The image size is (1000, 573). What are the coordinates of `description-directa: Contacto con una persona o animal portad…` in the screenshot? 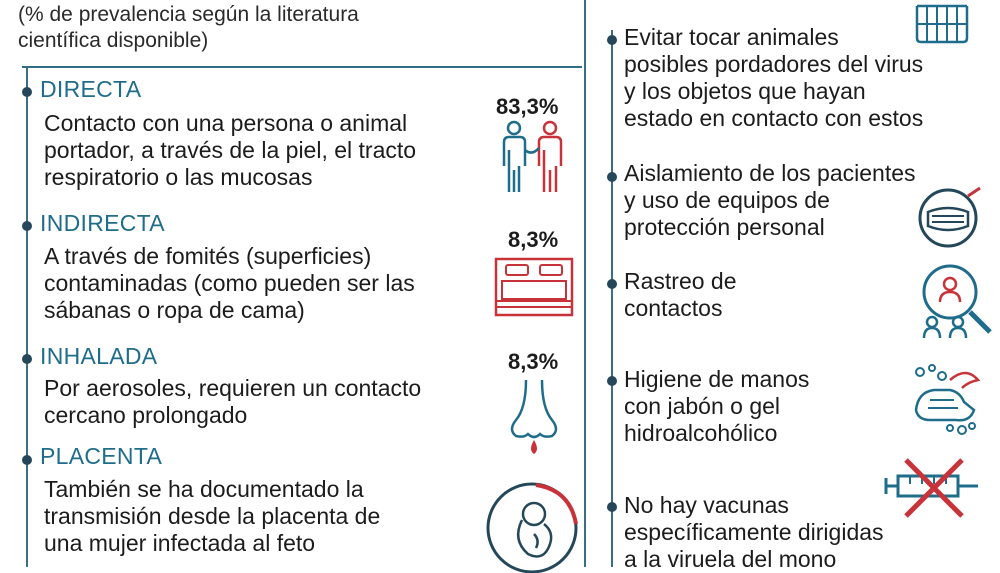 It's located at (230, 150).